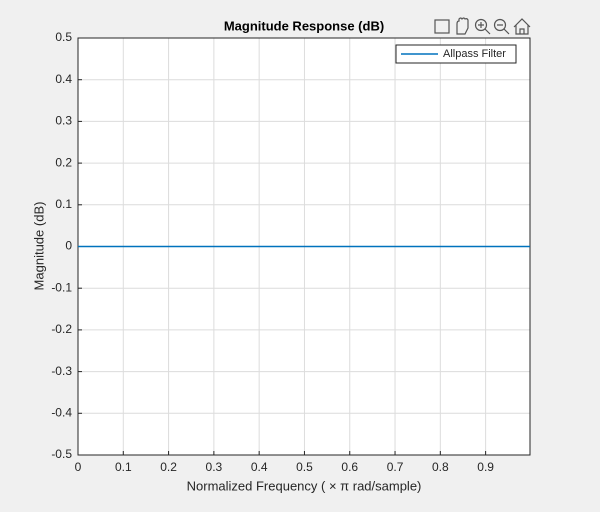 The width and height of the screenshot is (600, 512). What do you see at coordinates (63, 37) in the screenshot?
I see `y-tick-label: 0.5` at bounding box center [63, 37].